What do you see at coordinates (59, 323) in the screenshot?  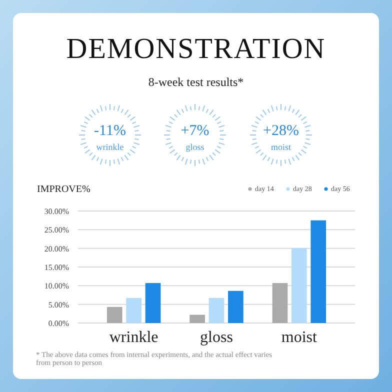 I see `y-tick-label: 0.00%` at bounding box center [59, 323].